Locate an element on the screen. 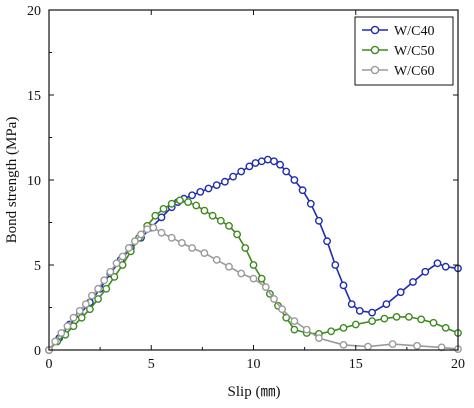 The image size is (474, 408). x-tick-label: 0 is located at coordinates (49, 364).